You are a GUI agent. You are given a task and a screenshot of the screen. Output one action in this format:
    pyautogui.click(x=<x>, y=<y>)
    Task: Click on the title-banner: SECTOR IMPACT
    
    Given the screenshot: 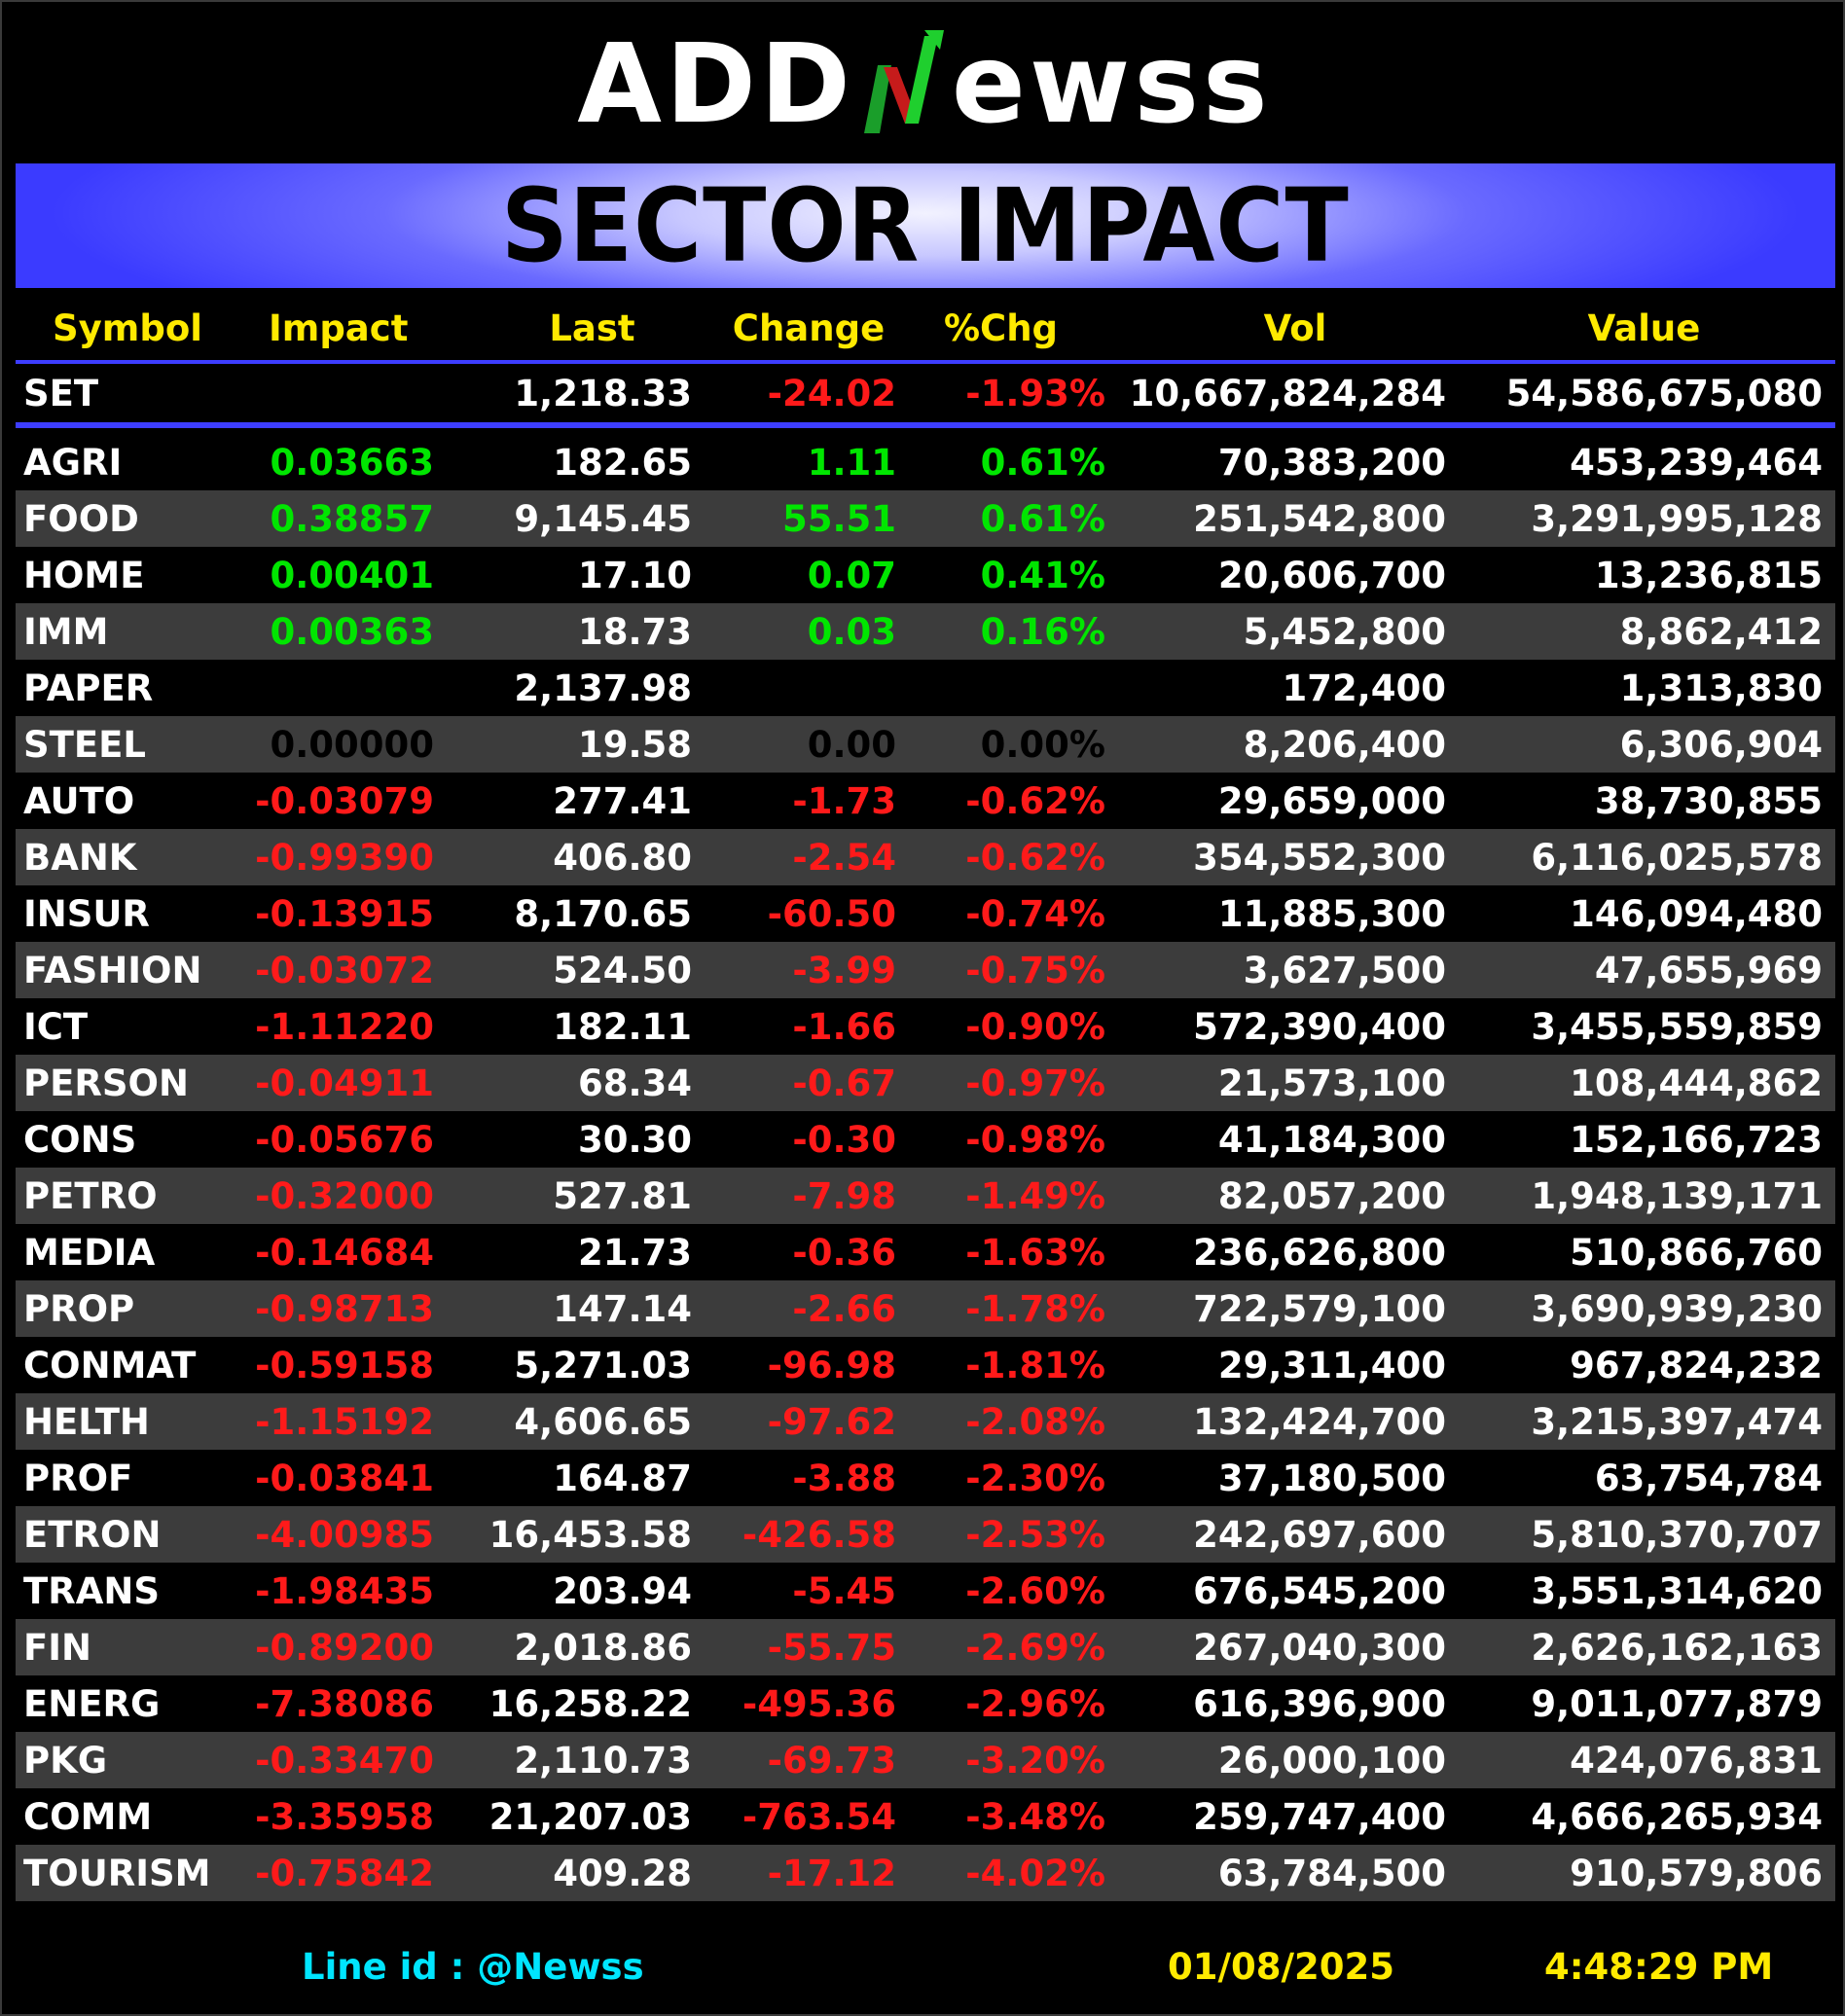 What is the action you would take?
    pyautogui.click(x=925, y=225)
    